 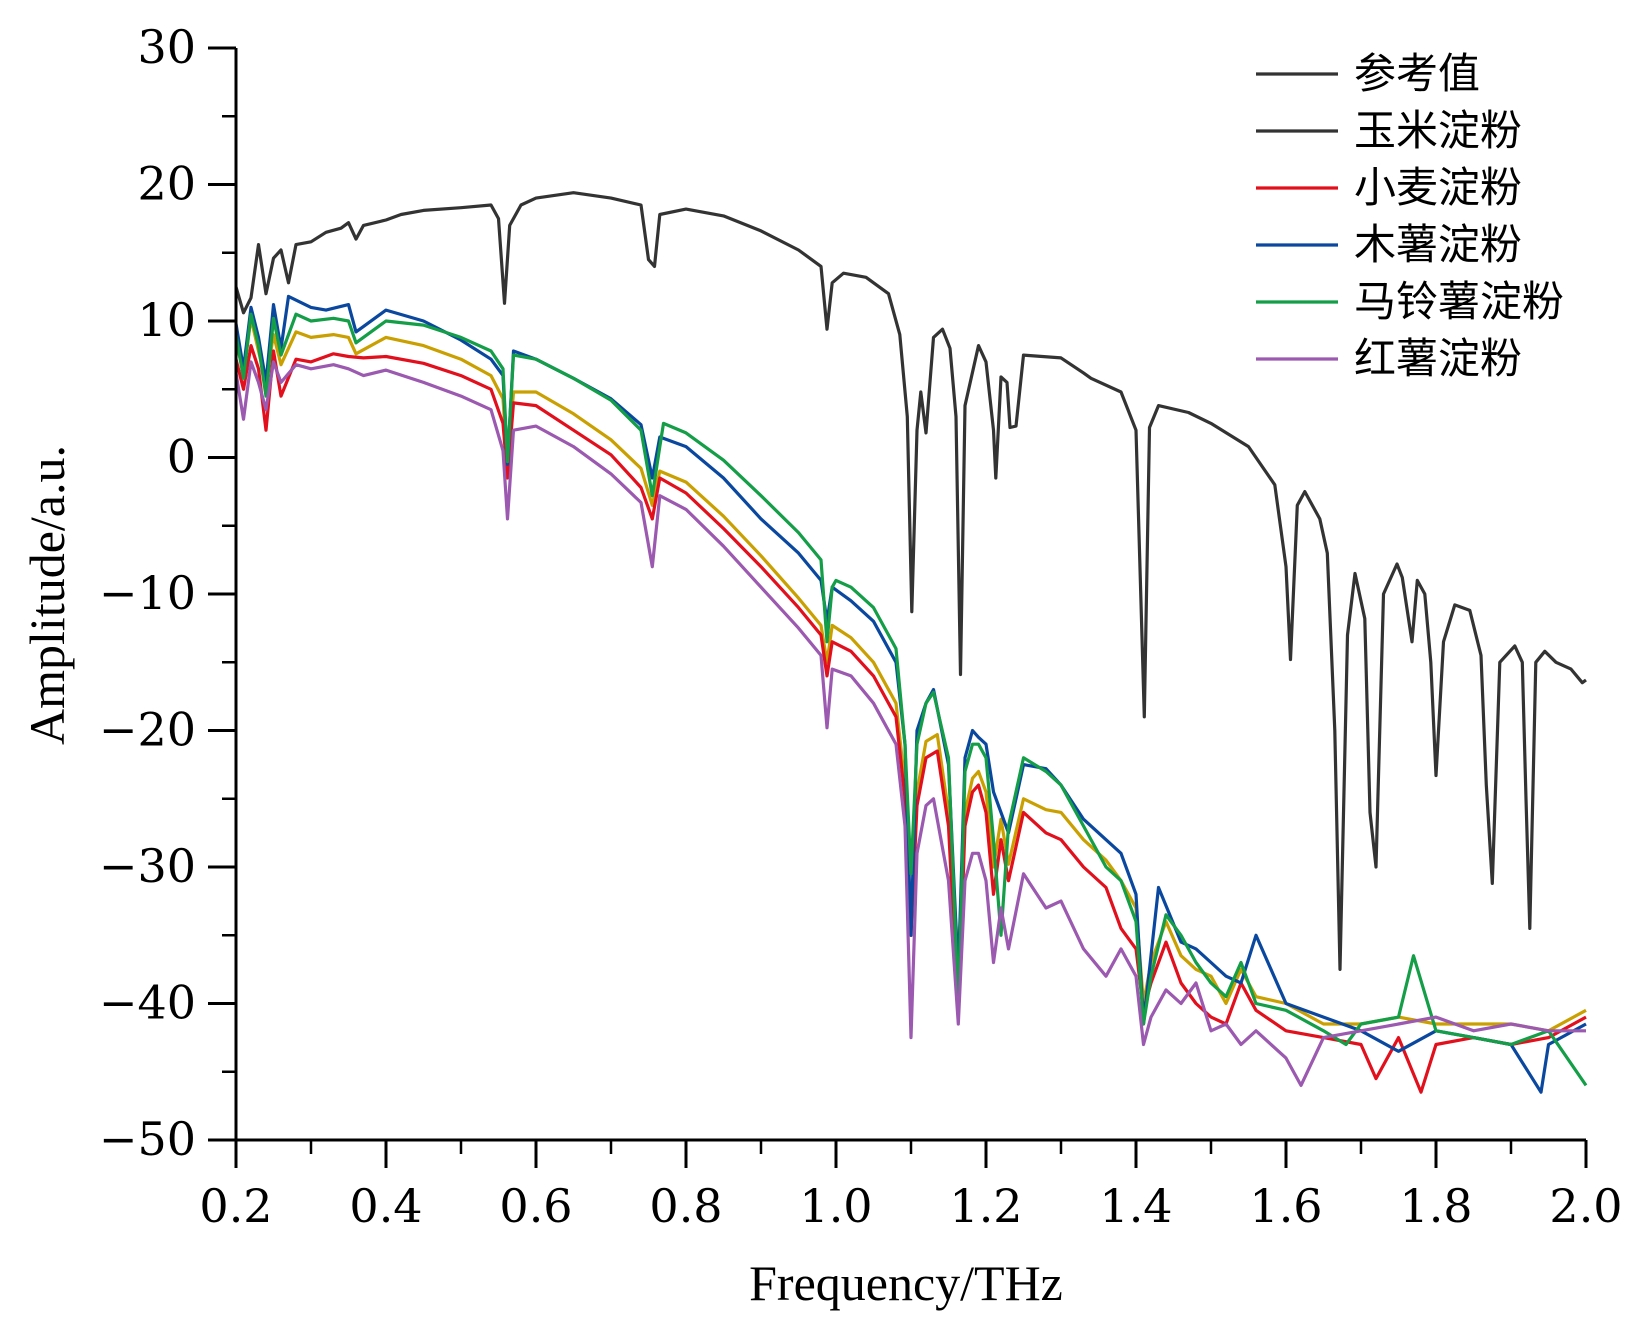 I want to click on legend-label: 红薯淀粉, so click(x=1438, y=358).